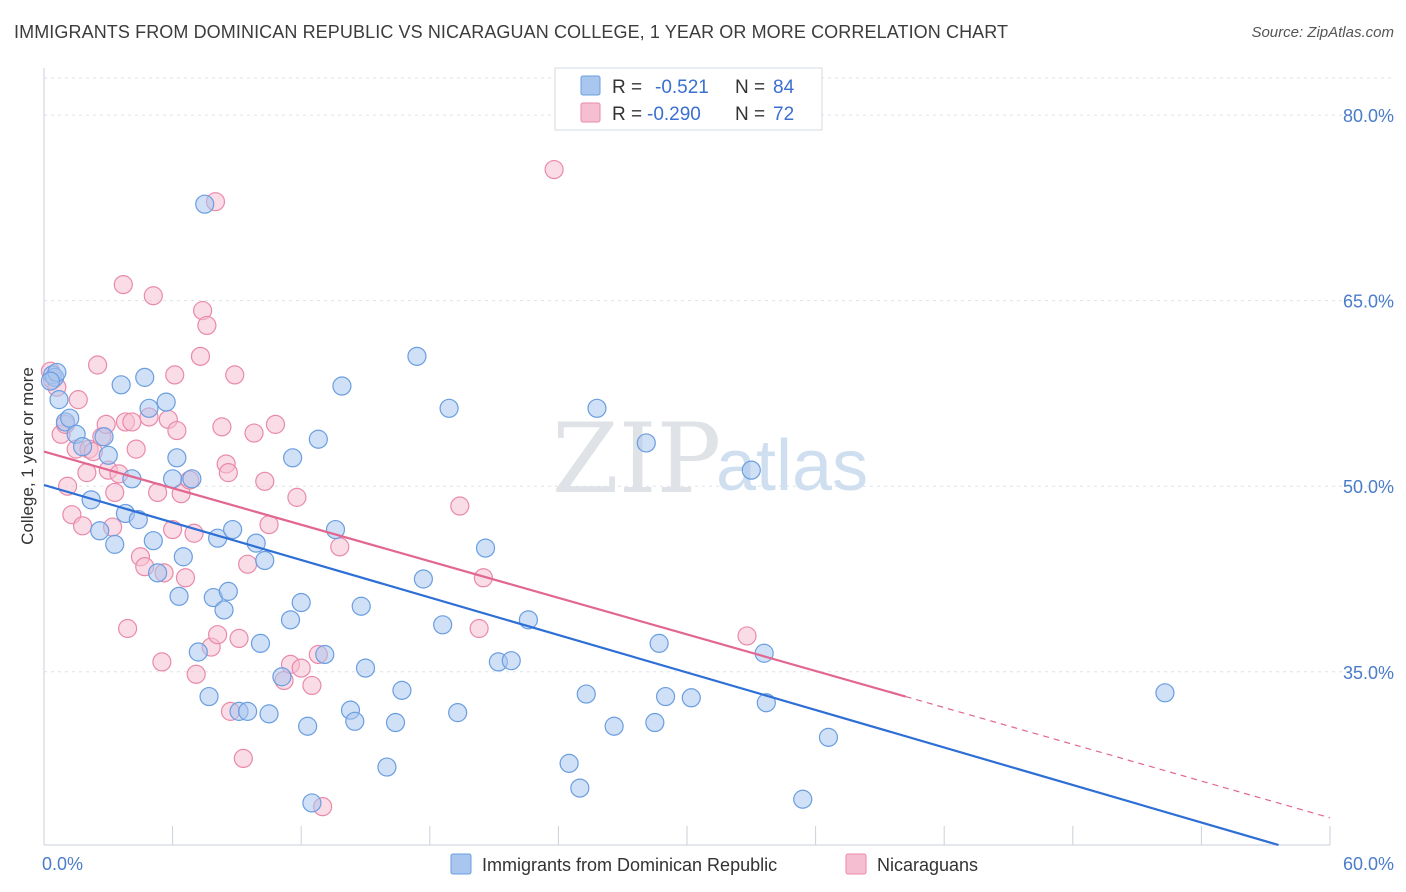 Image resolution: width=1406 pixels, height=892 pixels. What do you see at coordinates (784, 87) in the screenshot?
I see `legend-n-value-1: 84` at bounding box center [784, 87].